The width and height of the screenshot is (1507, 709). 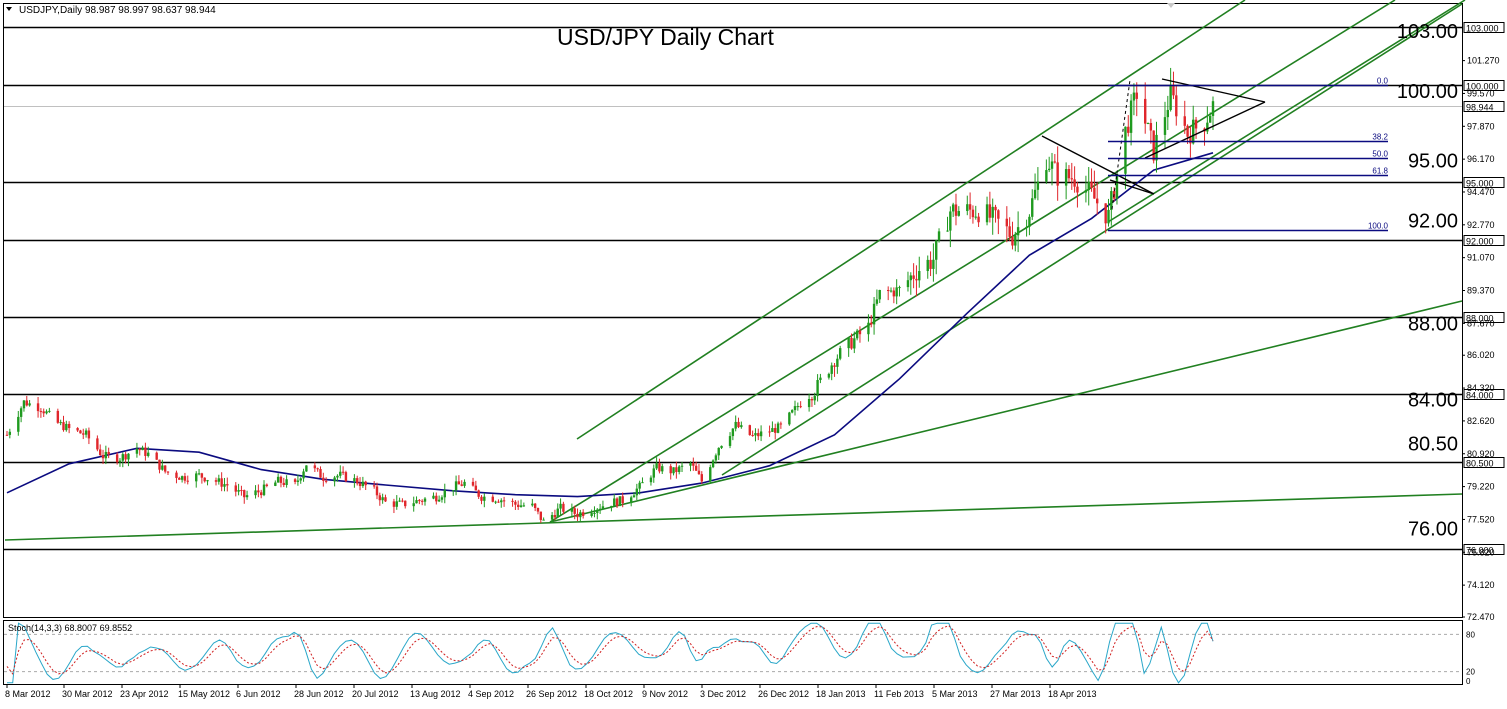 I want to click on y-tick-label: 89.370, so click(x=1481, y=291).